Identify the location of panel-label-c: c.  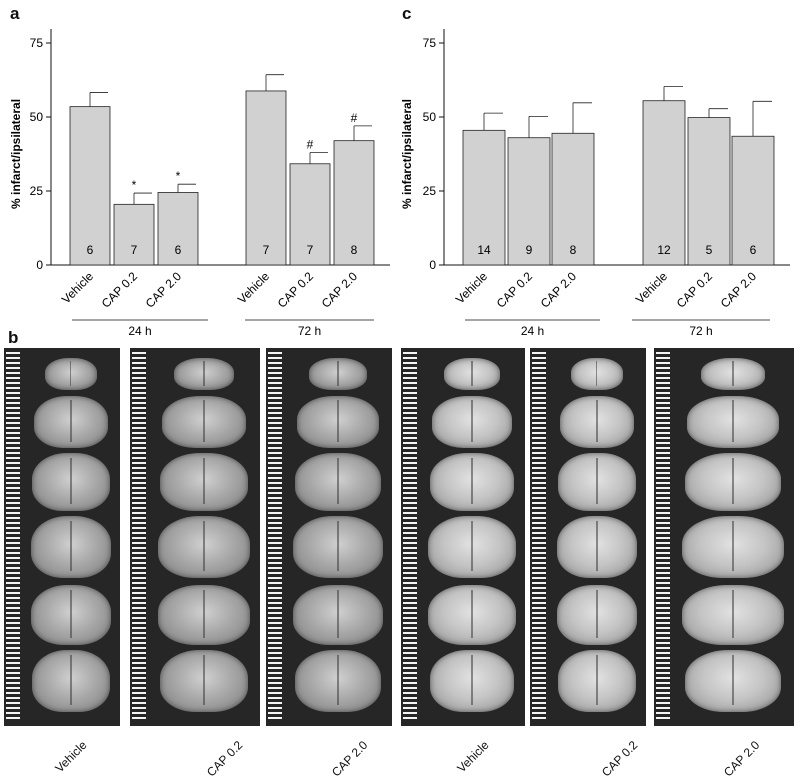
(407, 13).